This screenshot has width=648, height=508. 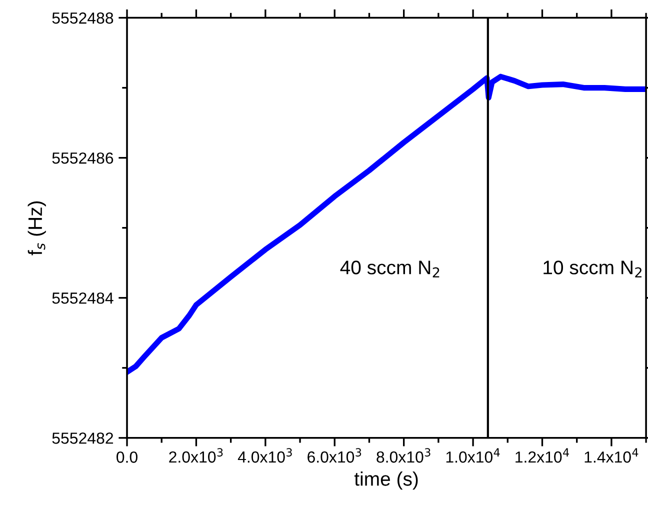 I want to click on x-tick-label: 2.0x10$^{3}$, so click(x=196, y=455).